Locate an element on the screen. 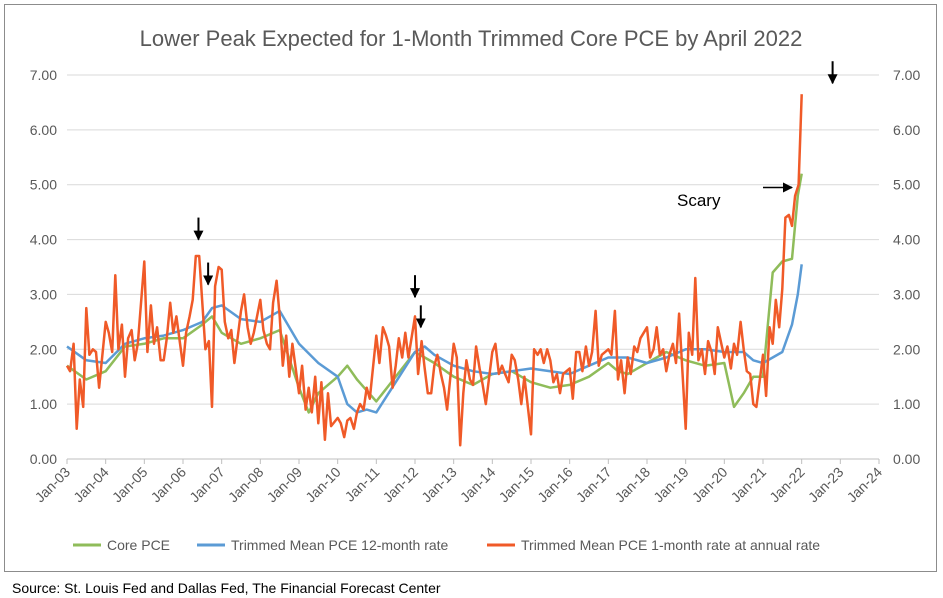  y-tick-label-right: 7.00 is located at coordinates (906, 75).